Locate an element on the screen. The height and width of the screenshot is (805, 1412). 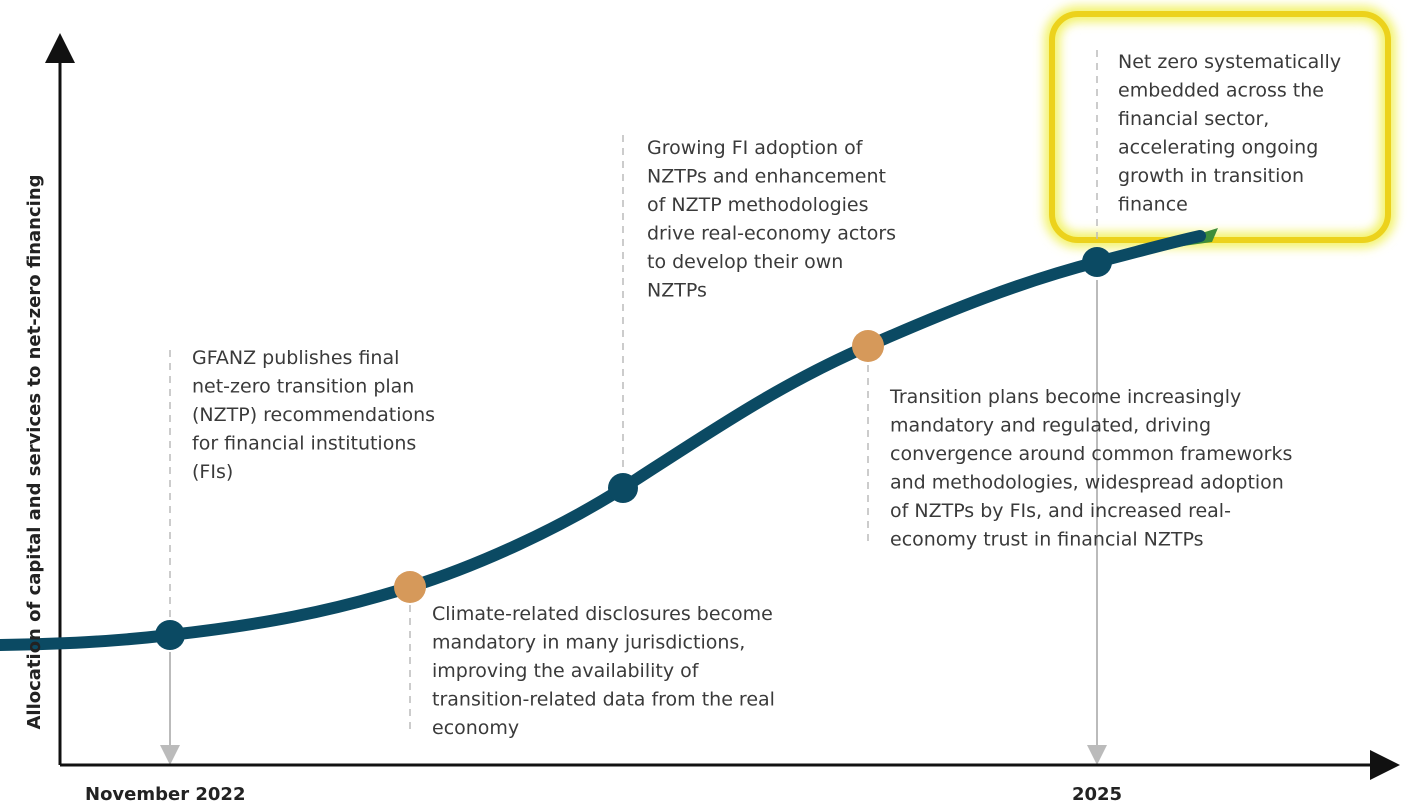
milestone-text: net-zero transition plan is located at coordinates (303, 387).